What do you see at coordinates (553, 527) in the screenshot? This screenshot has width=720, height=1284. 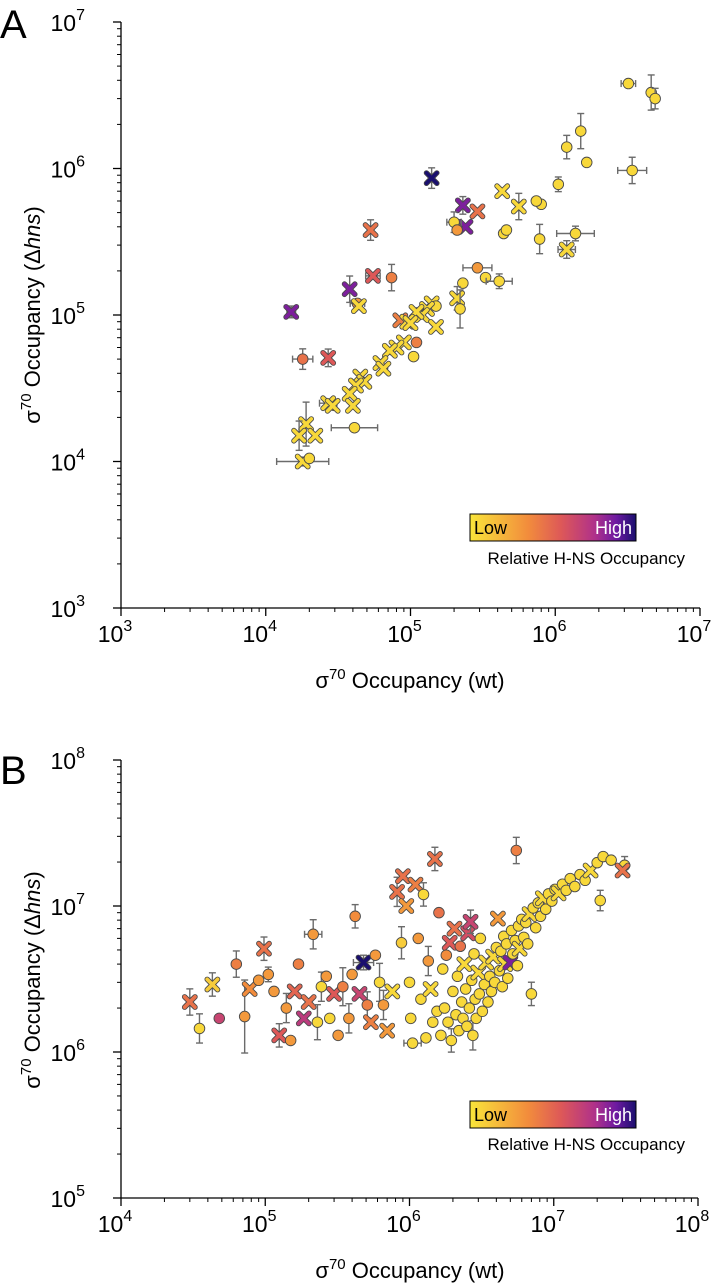 I see `panel-a-colorbar` at bounding box center [553, 527].